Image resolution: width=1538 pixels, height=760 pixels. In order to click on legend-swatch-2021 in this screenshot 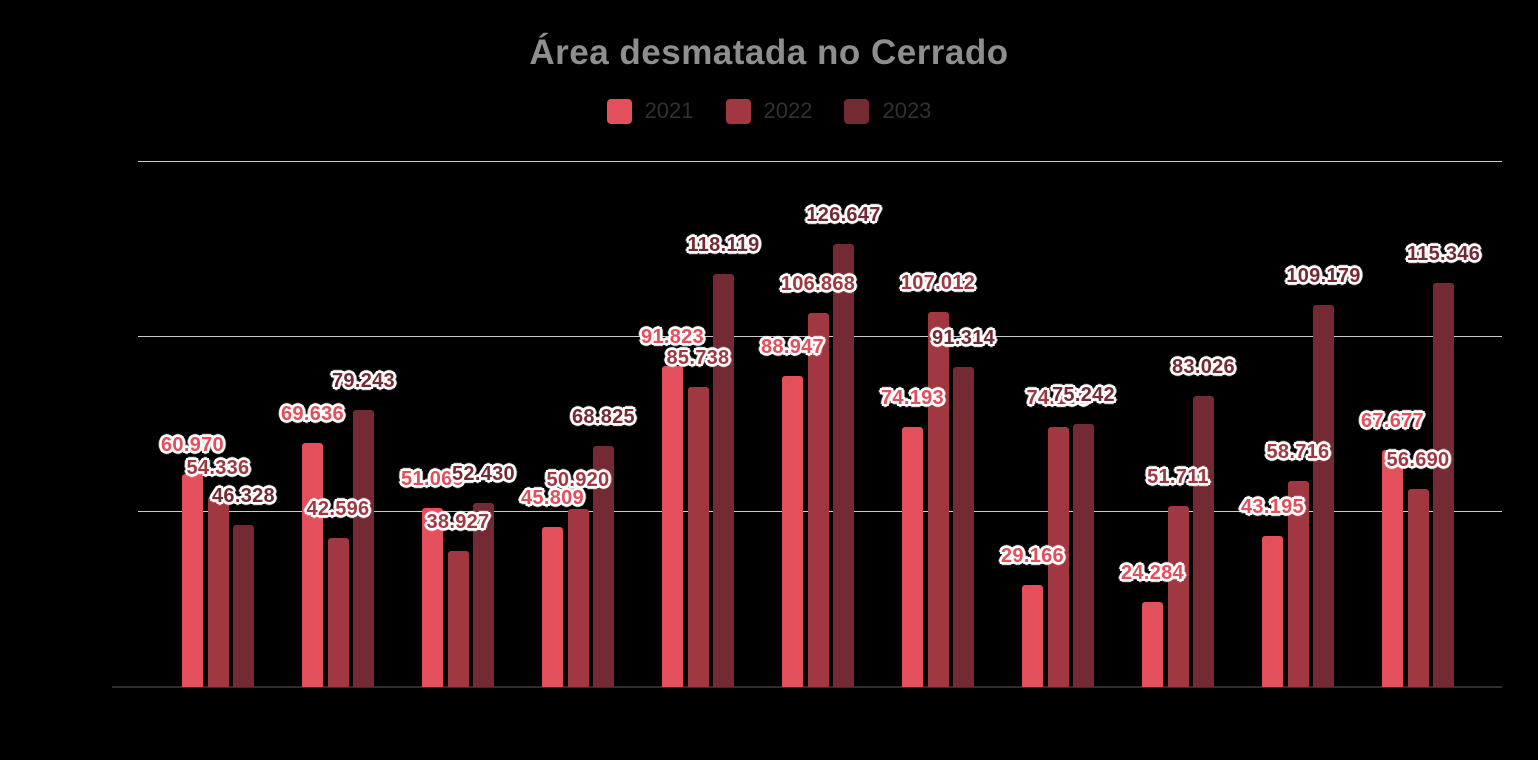, I will do `click(619, 111)`.